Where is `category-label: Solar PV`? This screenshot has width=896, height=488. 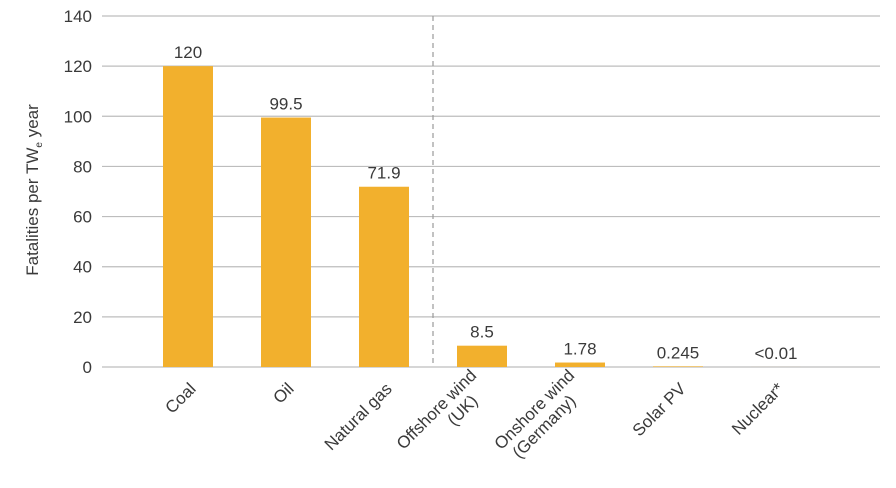 category-label: Solar PV is located at coordinates (659, 409).